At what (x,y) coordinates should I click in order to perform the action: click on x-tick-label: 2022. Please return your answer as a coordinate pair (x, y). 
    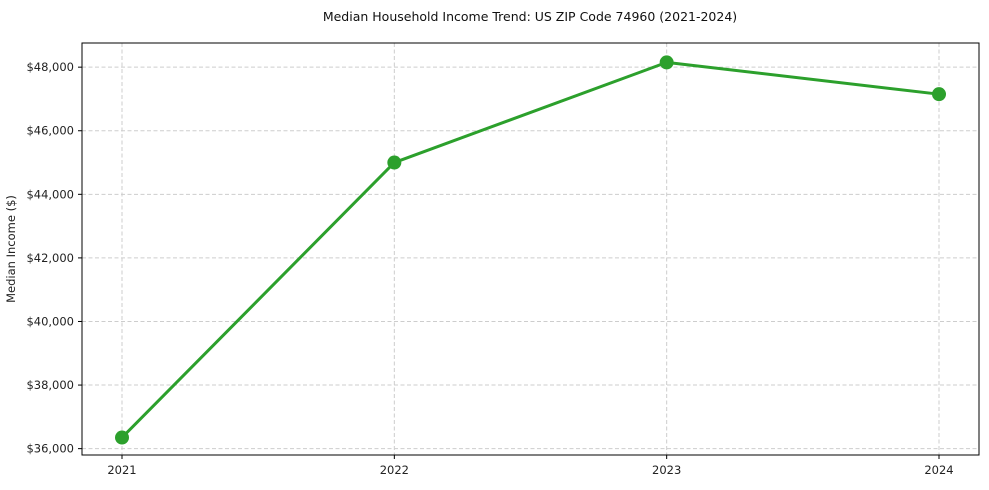
    Looking at the image, I should click on (394, 470).